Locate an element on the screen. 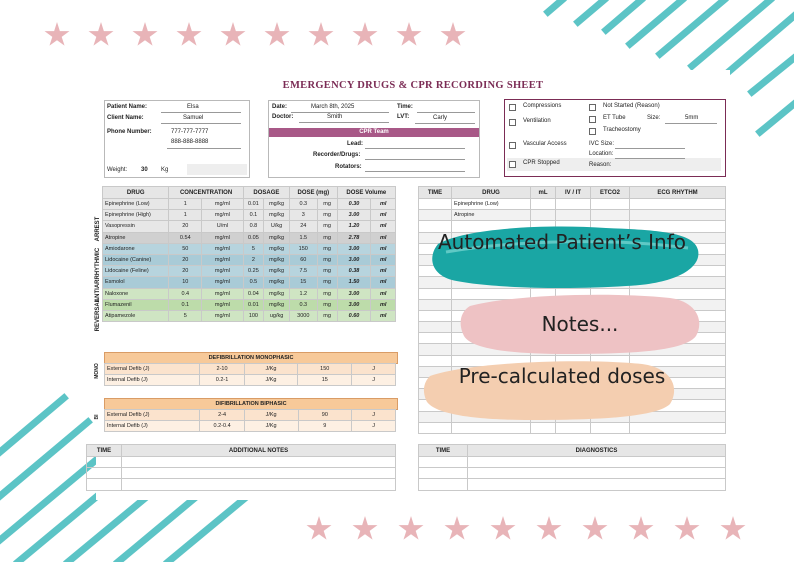 This screenshot has height=562, width=794. log-row: Atropine is located at coordinates (572, 215).